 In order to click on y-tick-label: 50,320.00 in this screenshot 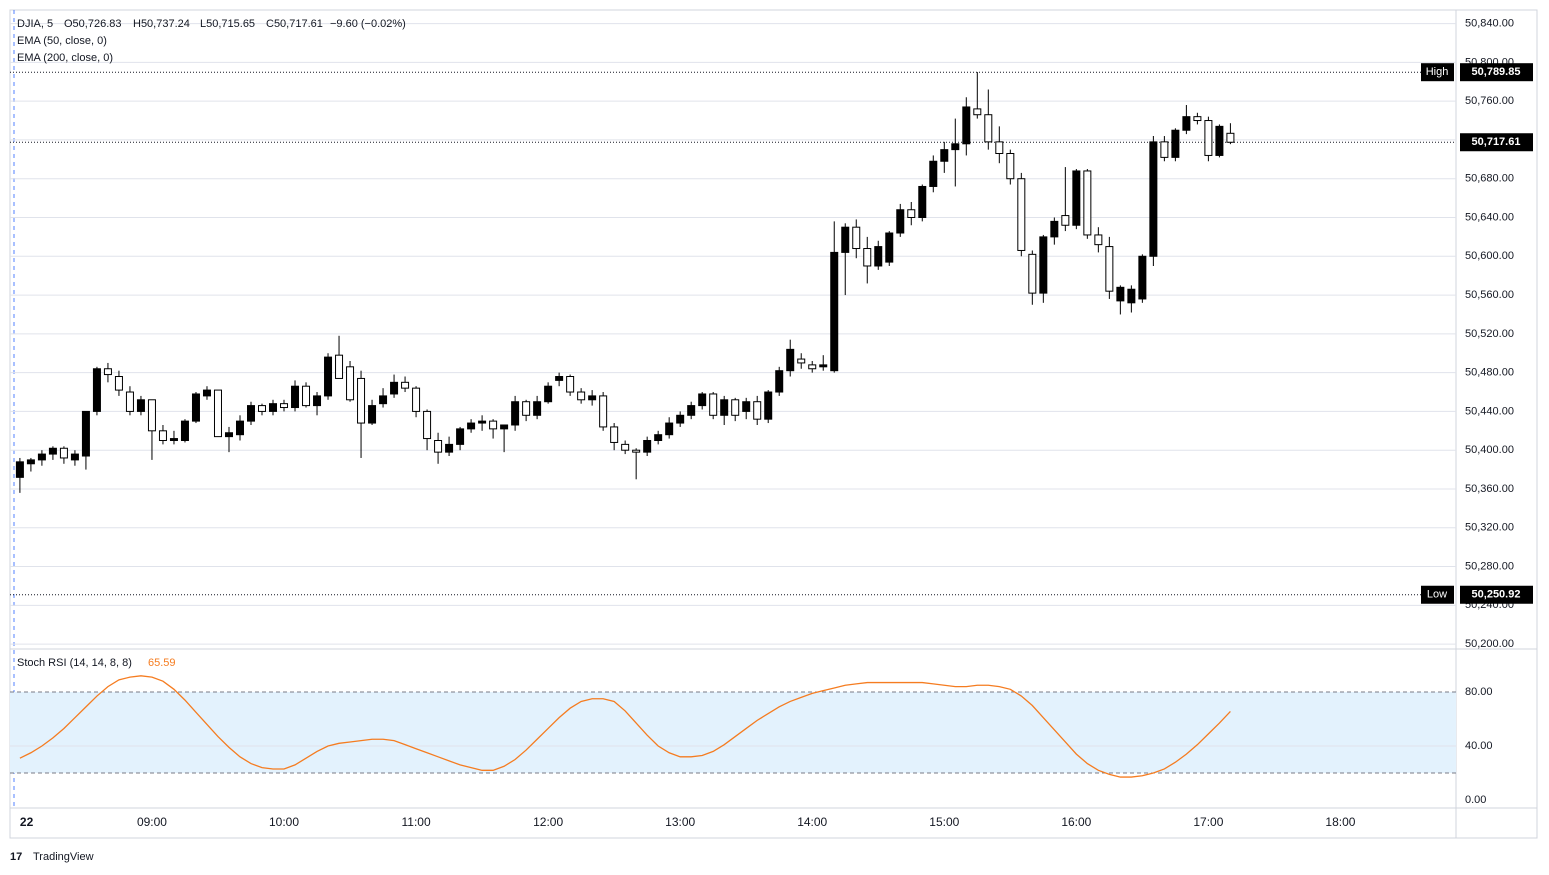, I will do `click(1489, 528)`.